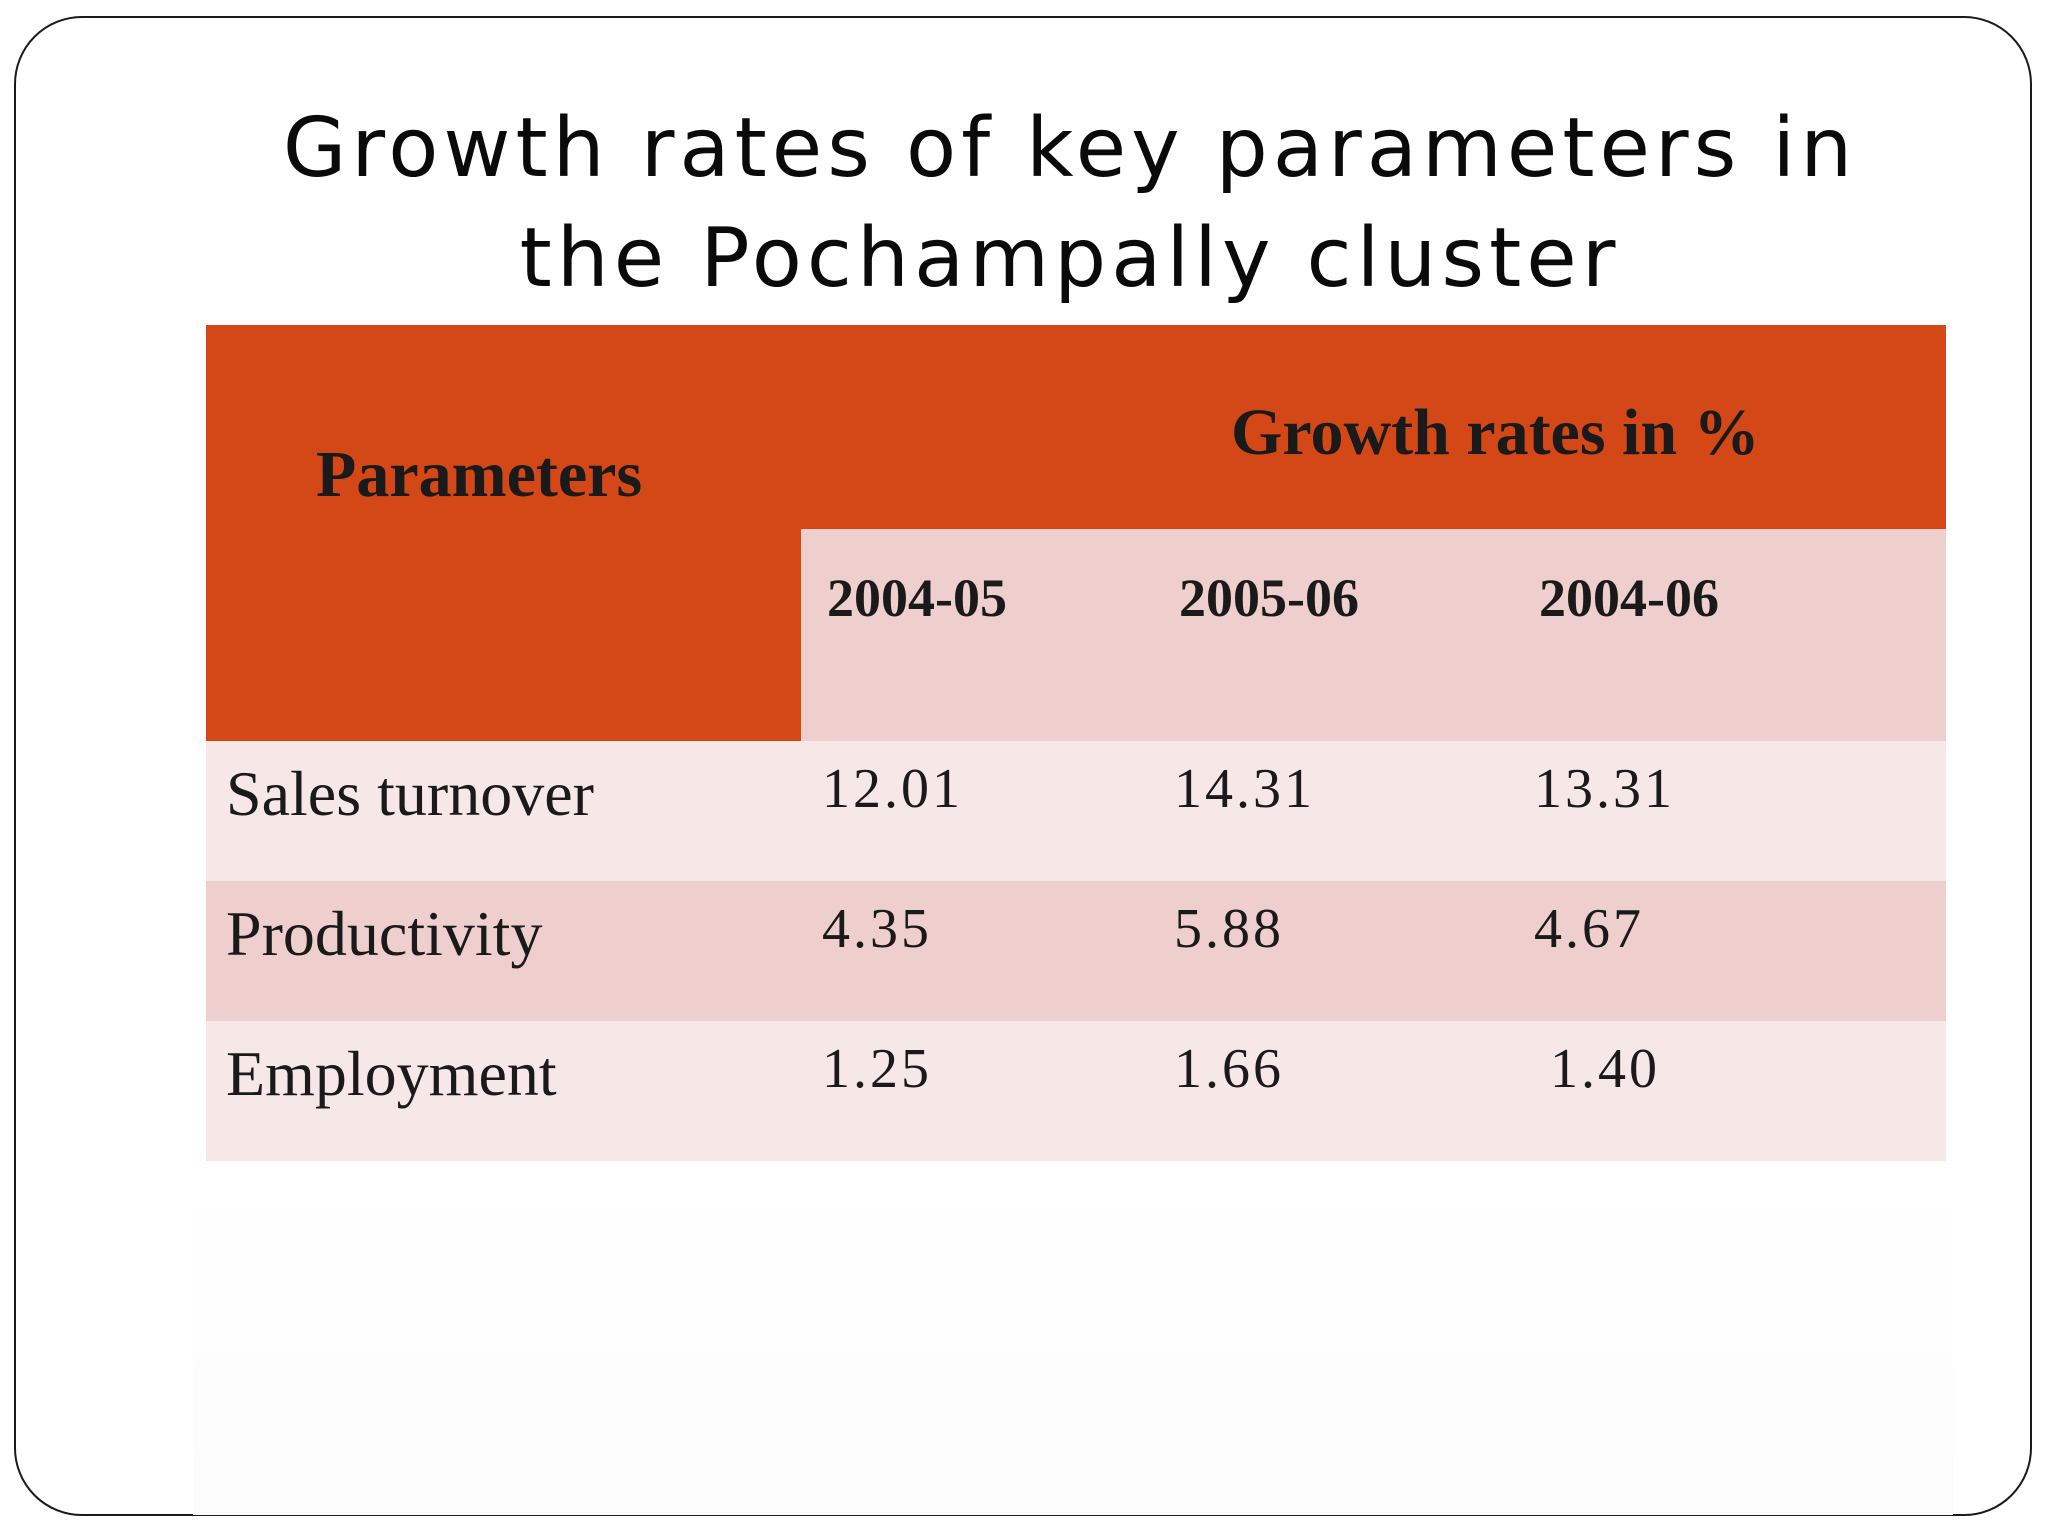  Describe the element at coordinates (410, 793) in the screenshot. I see `row-label: Sales turnover` at that location.